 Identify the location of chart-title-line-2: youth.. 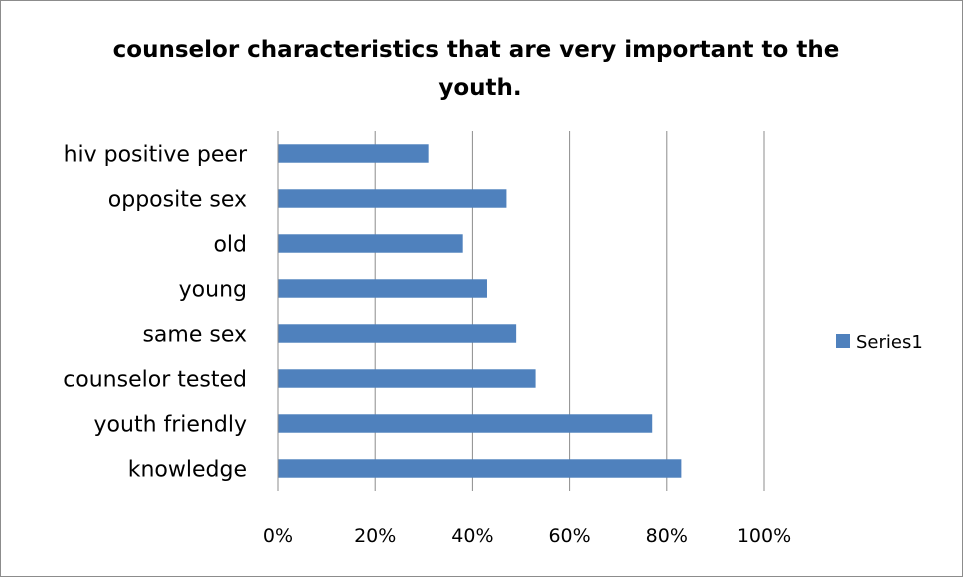
(479, 88).